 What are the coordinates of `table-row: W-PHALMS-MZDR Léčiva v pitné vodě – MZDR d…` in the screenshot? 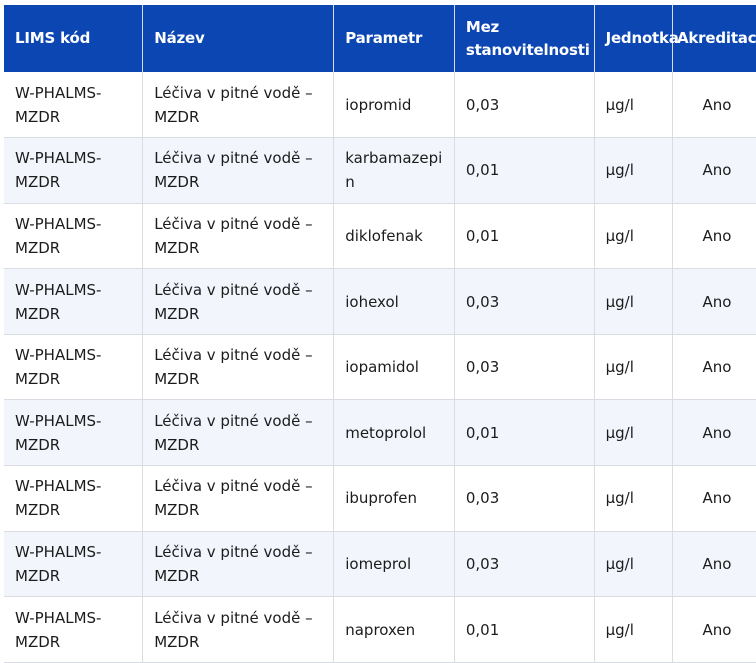 It's located at (380, 236).